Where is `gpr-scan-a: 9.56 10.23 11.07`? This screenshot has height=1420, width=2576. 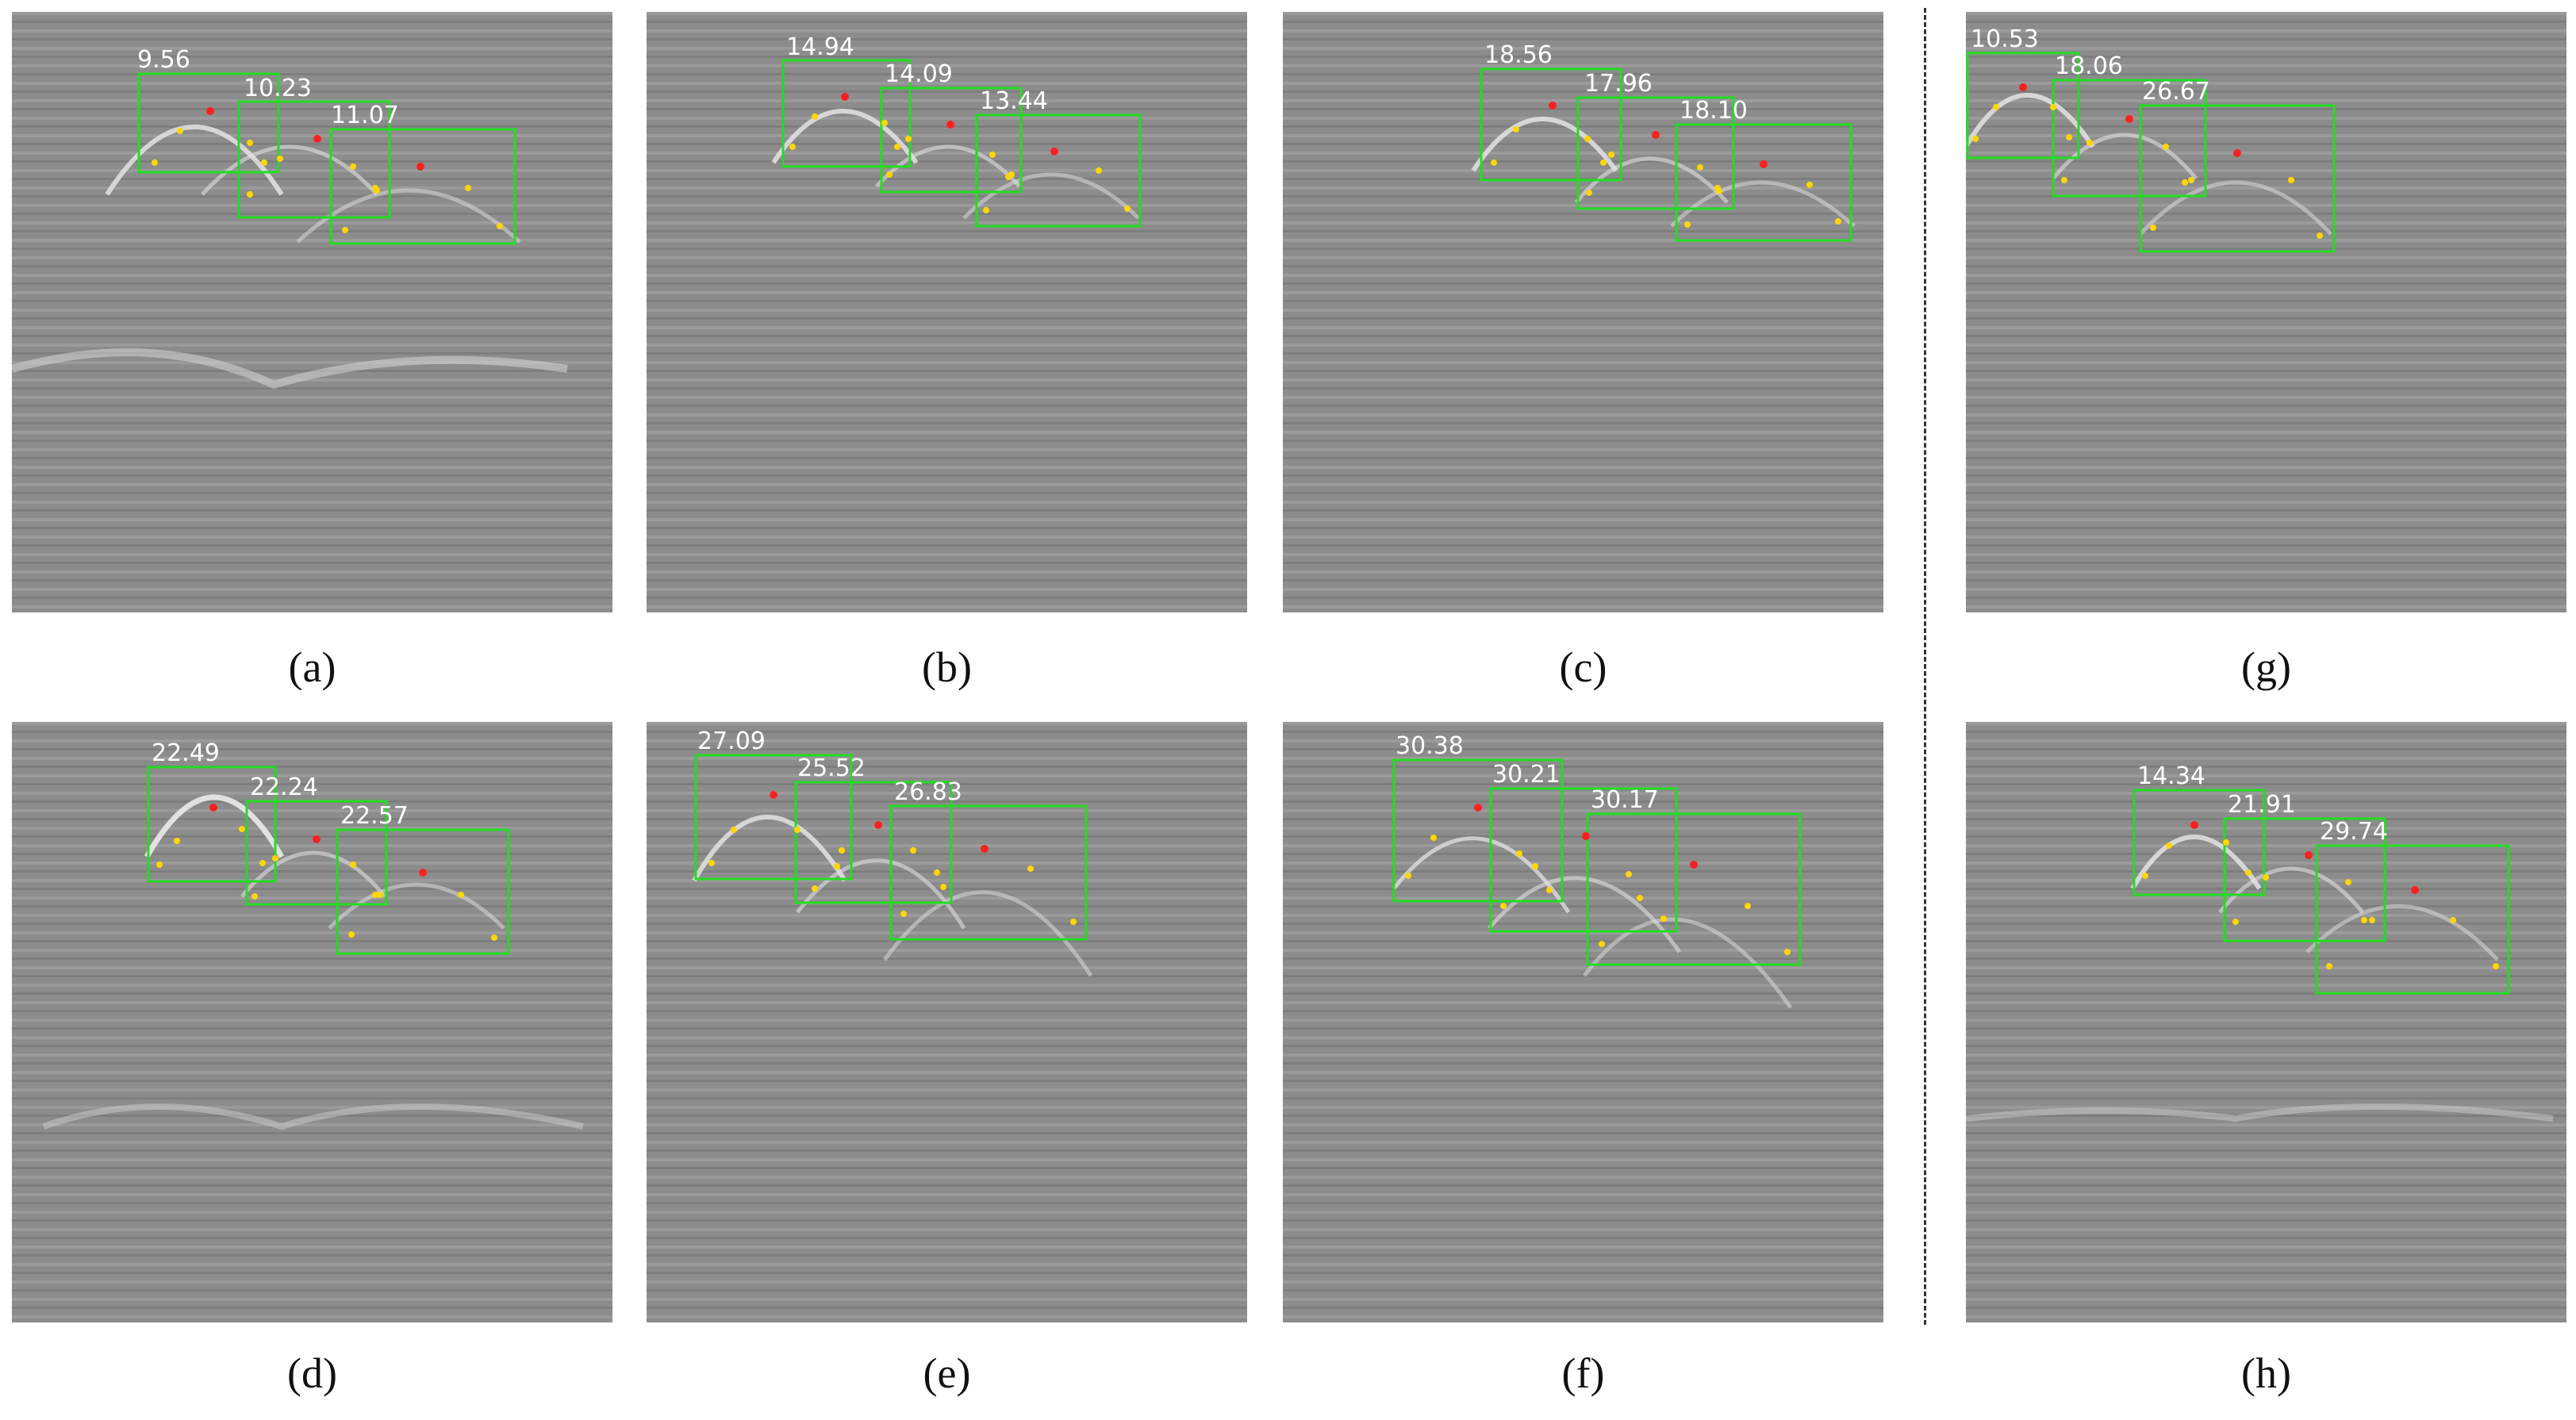 gpr-scan-a: 9.56 10.23 11.07 is located at coordinates (312, 312).